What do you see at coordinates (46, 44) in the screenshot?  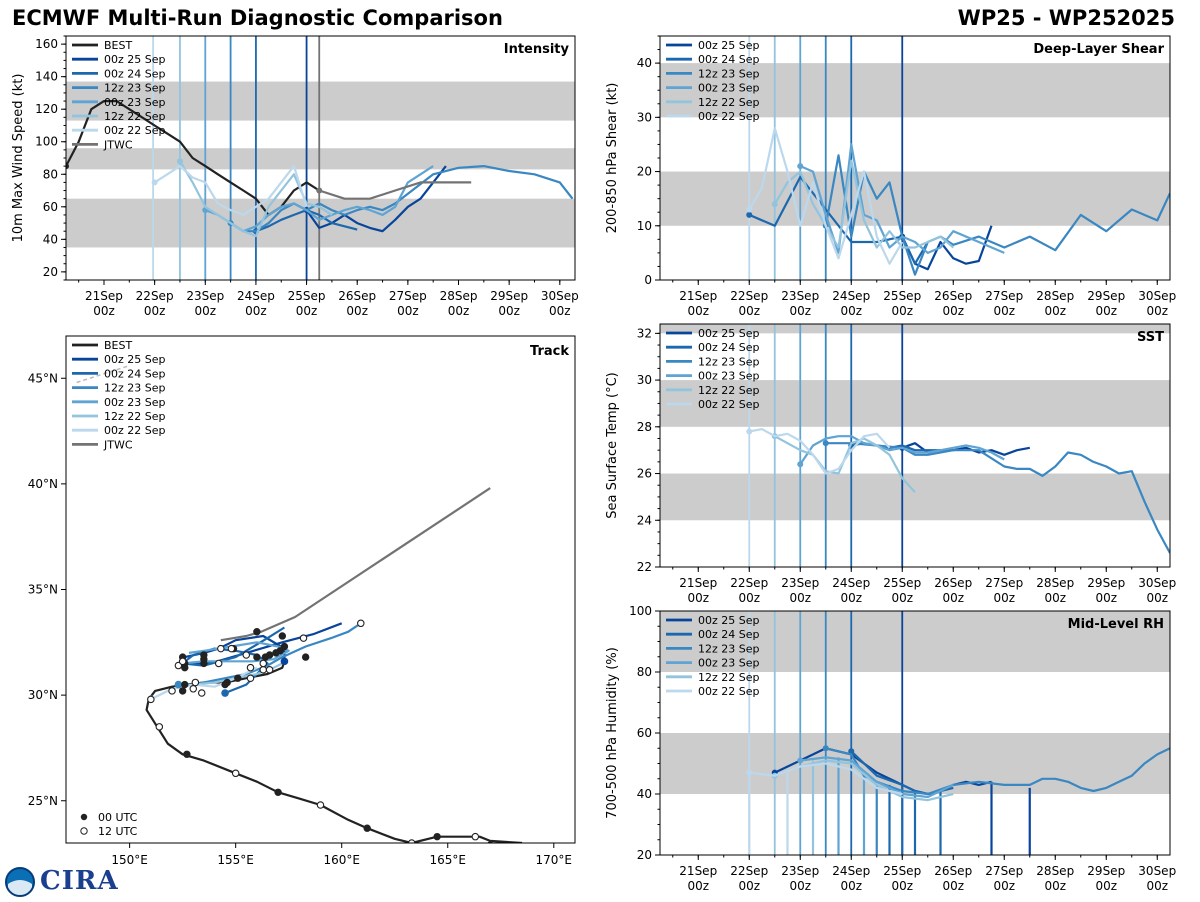 I see `y-tick-label: 160` at bounding box center [46, 44].